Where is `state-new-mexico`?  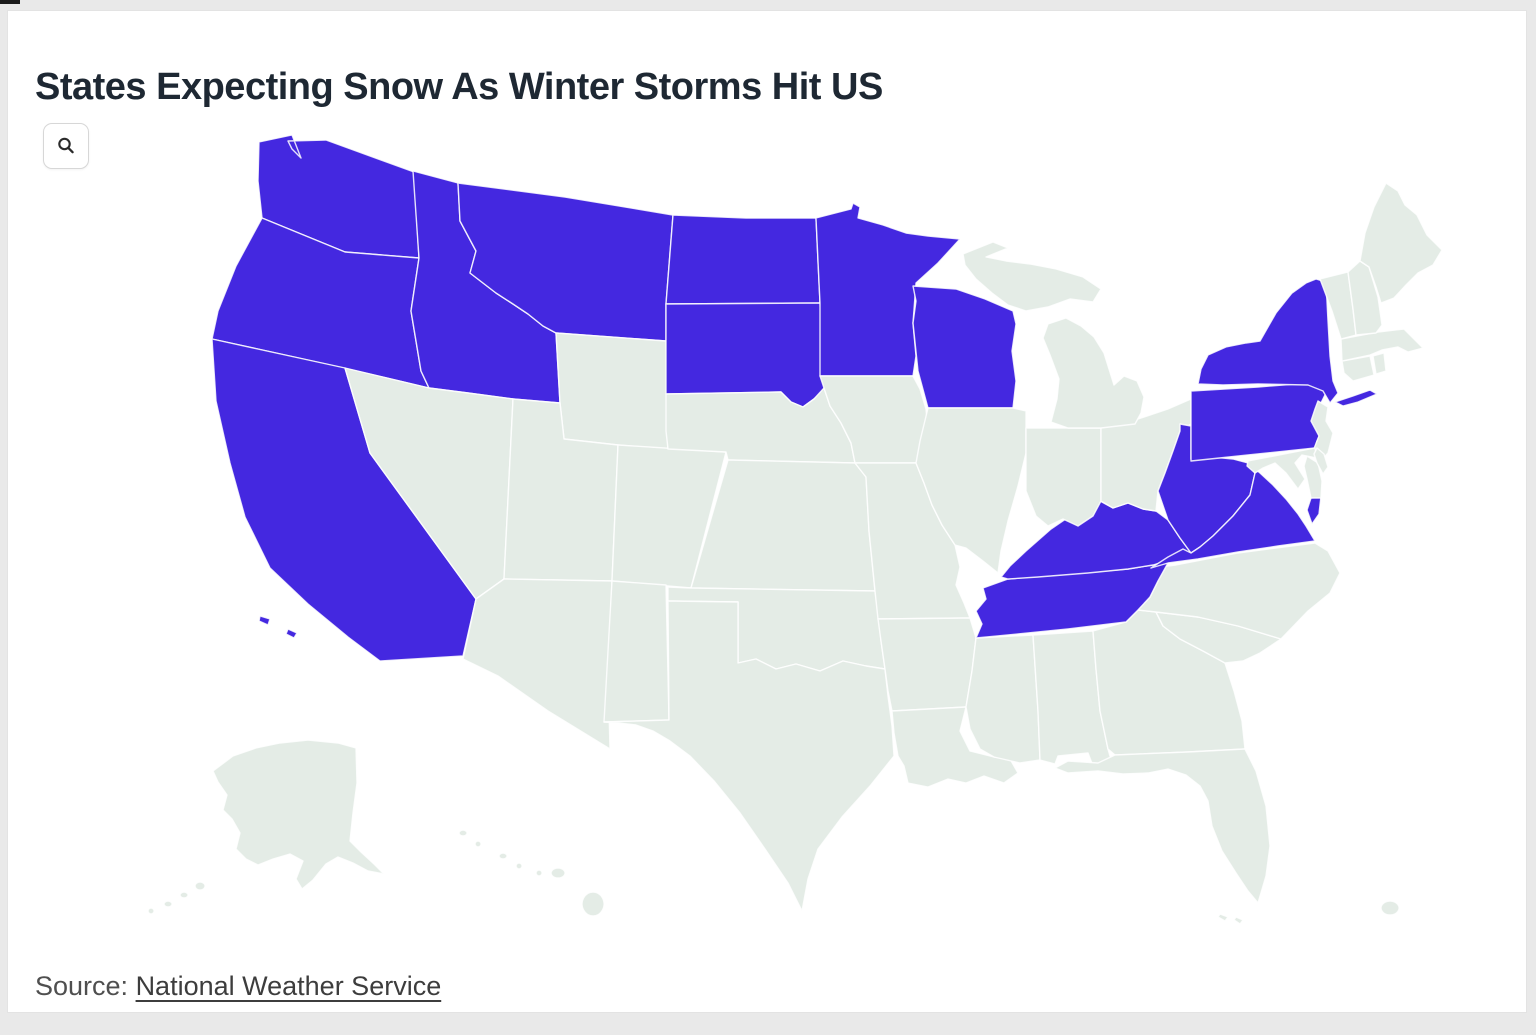 state-new-mexico is located at coordinates (636, 651).